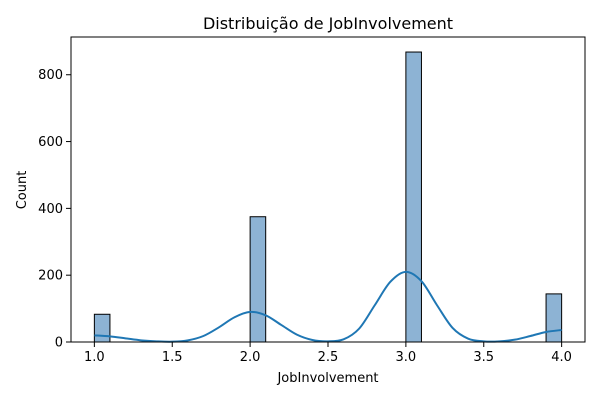  What do you see at coordinates (50, 142) in the screenshot?
I see `y-tick-label: 600` at bounding box center [50, 142].